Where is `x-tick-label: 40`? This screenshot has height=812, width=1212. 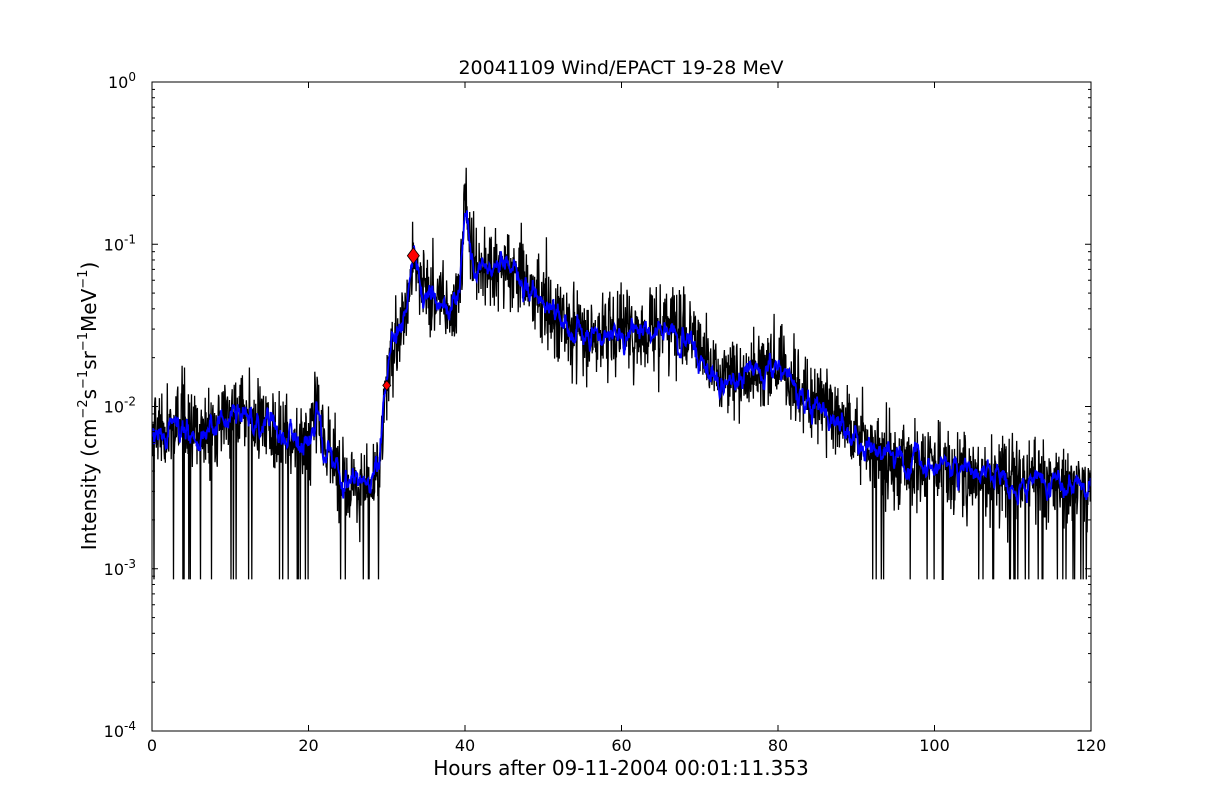 x-tick-label: 40 is located at coordinates (465, 745).